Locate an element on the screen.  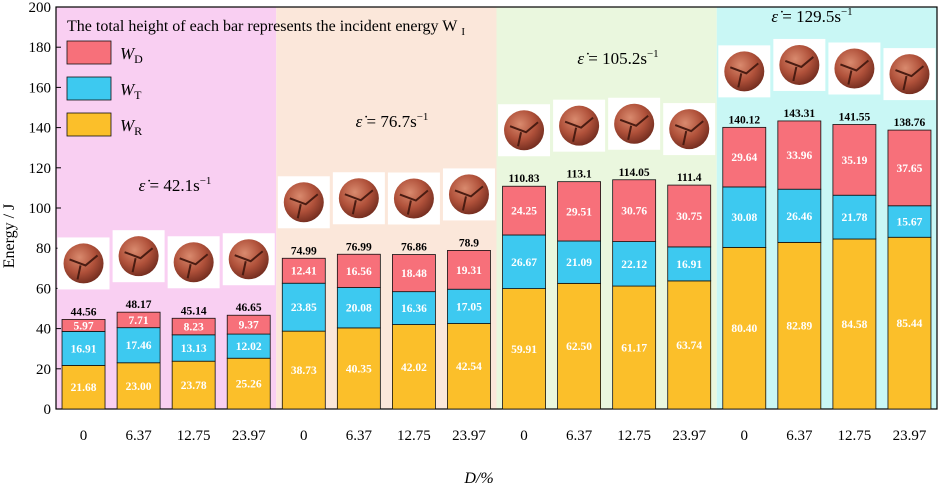
total-label: 78.9 is located at coordinates (469, 243).